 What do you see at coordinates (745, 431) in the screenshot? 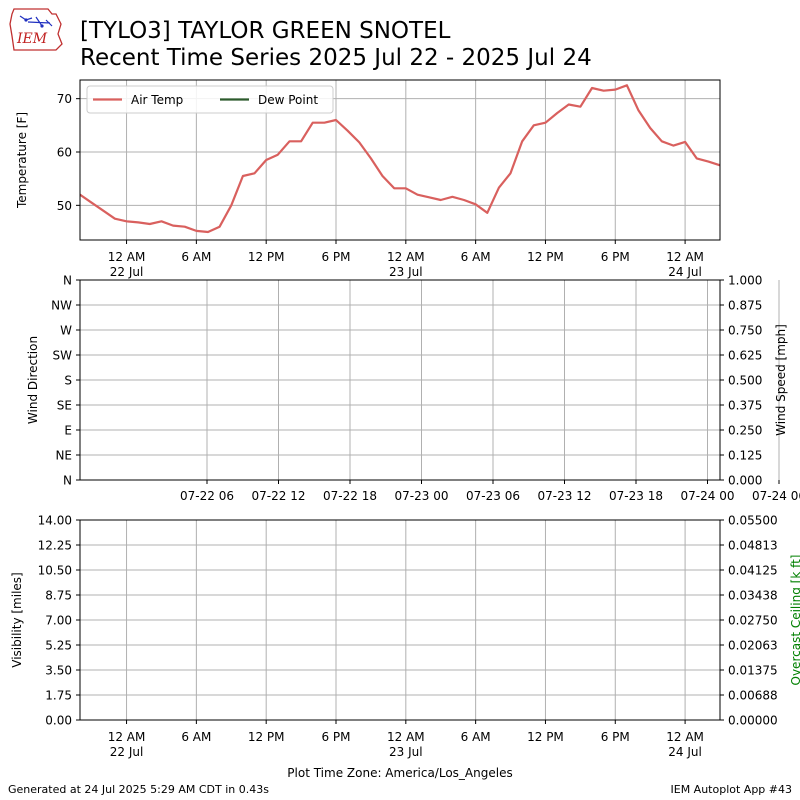
I see `wind-speed-tick-label: 0.250` at bounding box center [745, 431].